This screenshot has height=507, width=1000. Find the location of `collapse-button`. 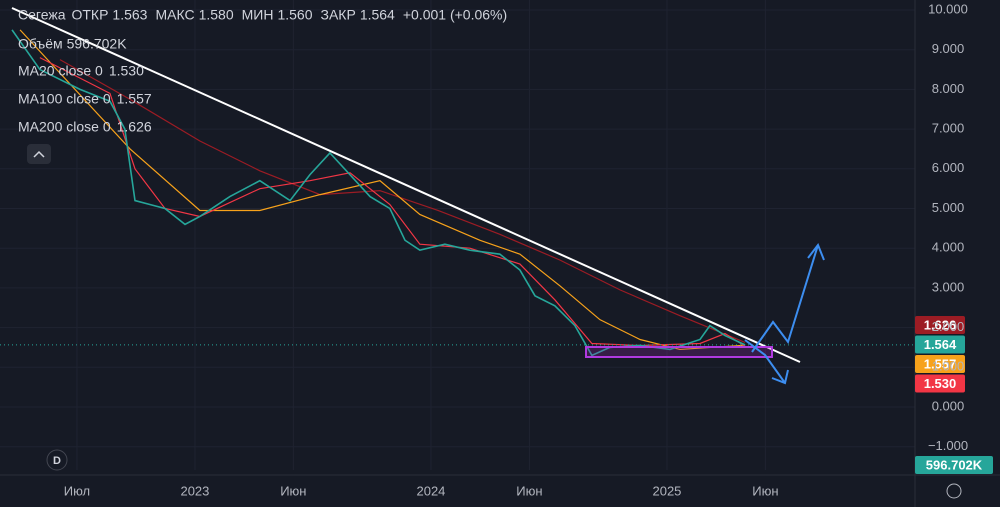

collapse-button is located at coordinates (39, 154).